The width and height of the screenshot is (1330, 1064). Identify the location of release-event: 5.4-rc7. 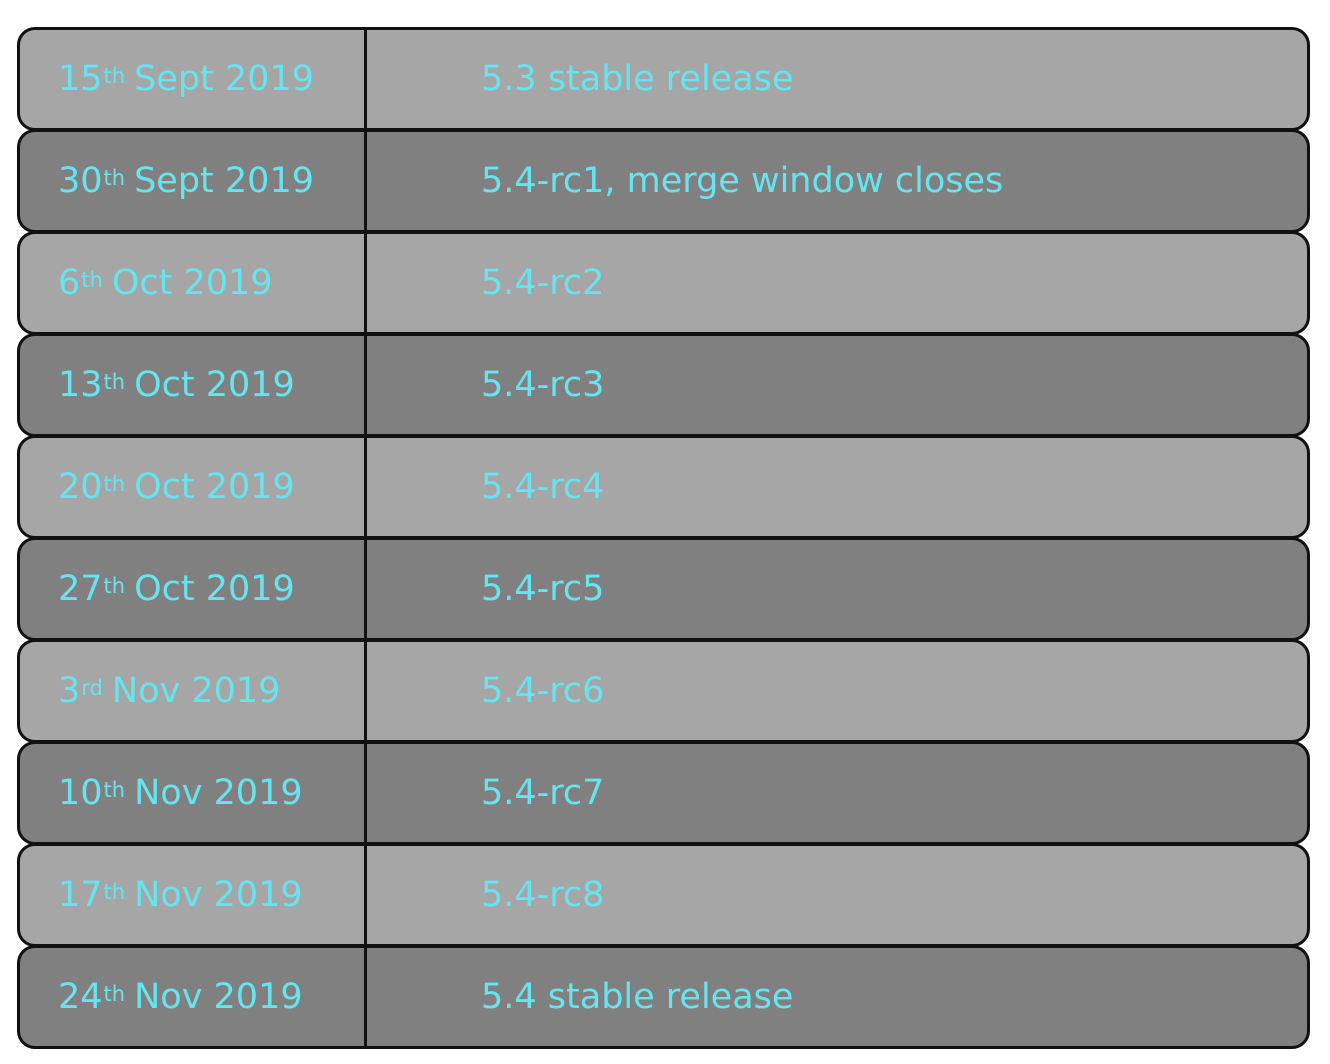
(543, 793).